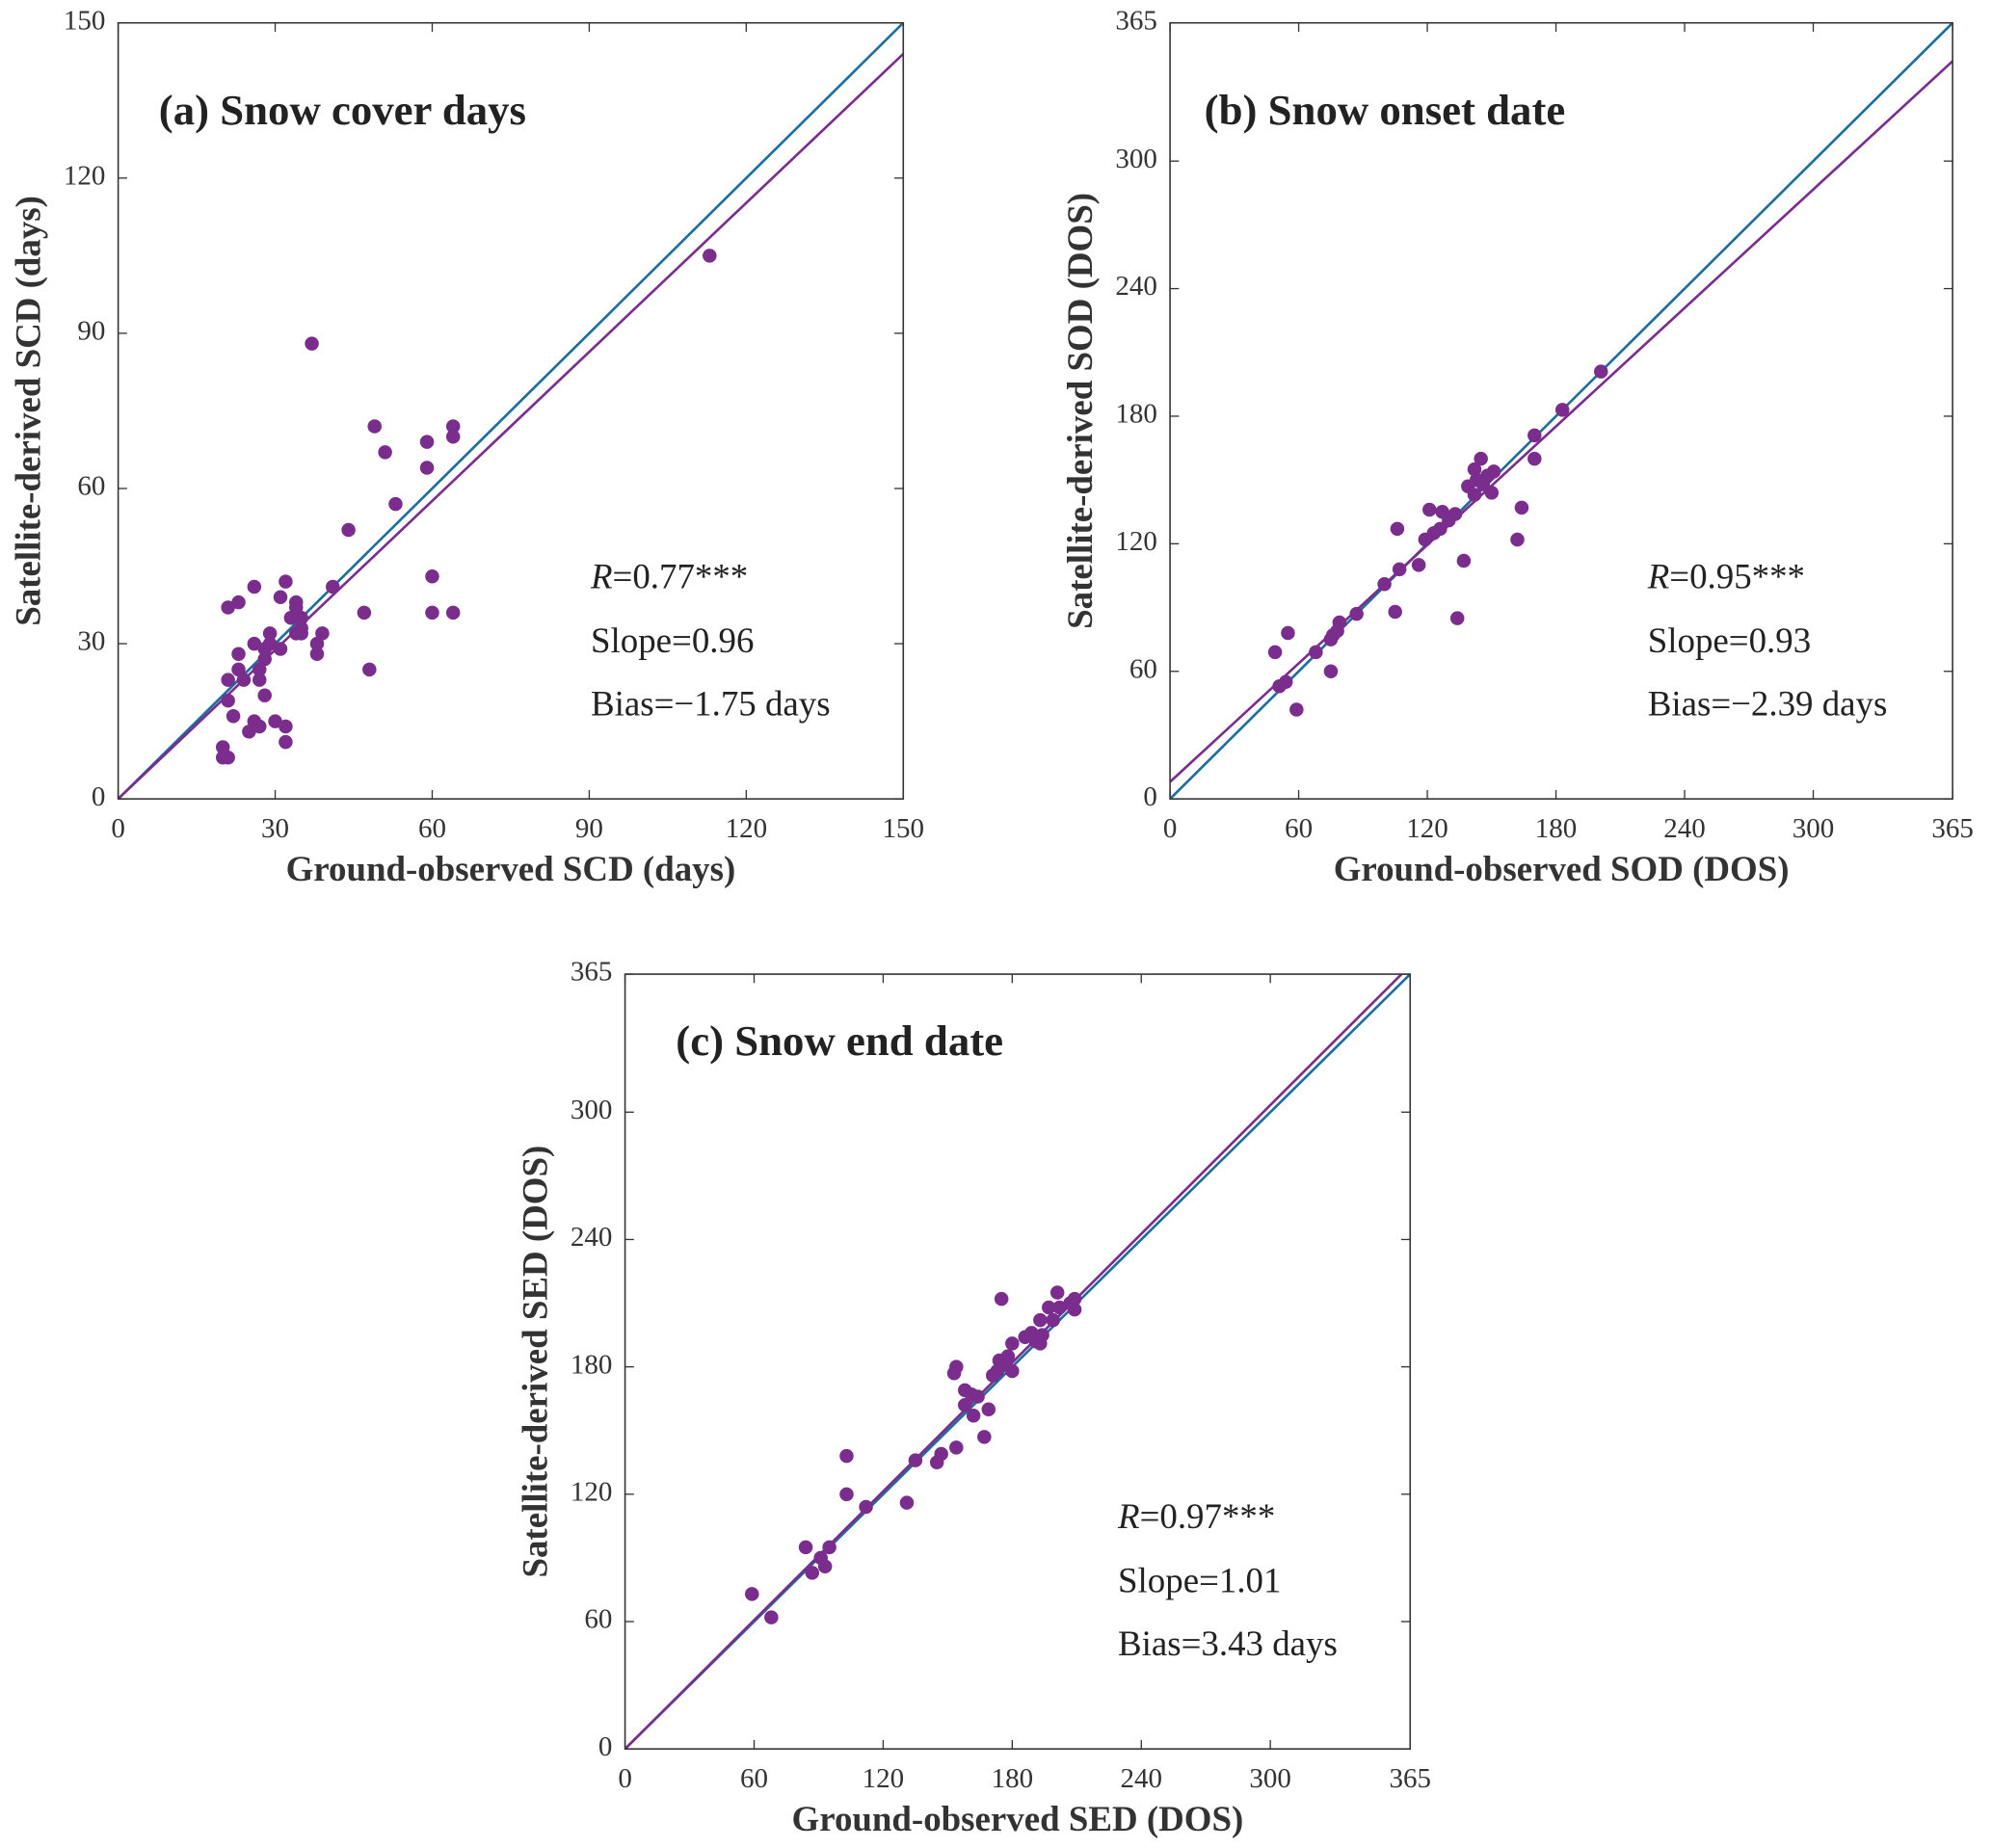 The width and height of the screenshot is (1992, 1848). I want to click on y-tick-label: 240, so click(1136, 286).